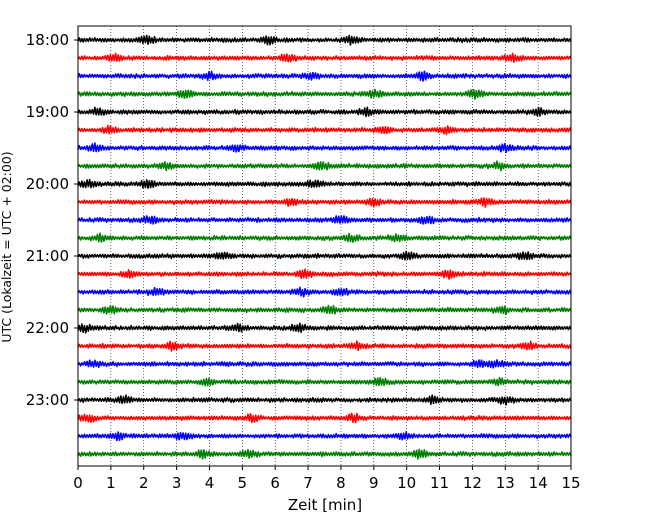  I want to click on x-tick-label: 8, so click(341, 483).